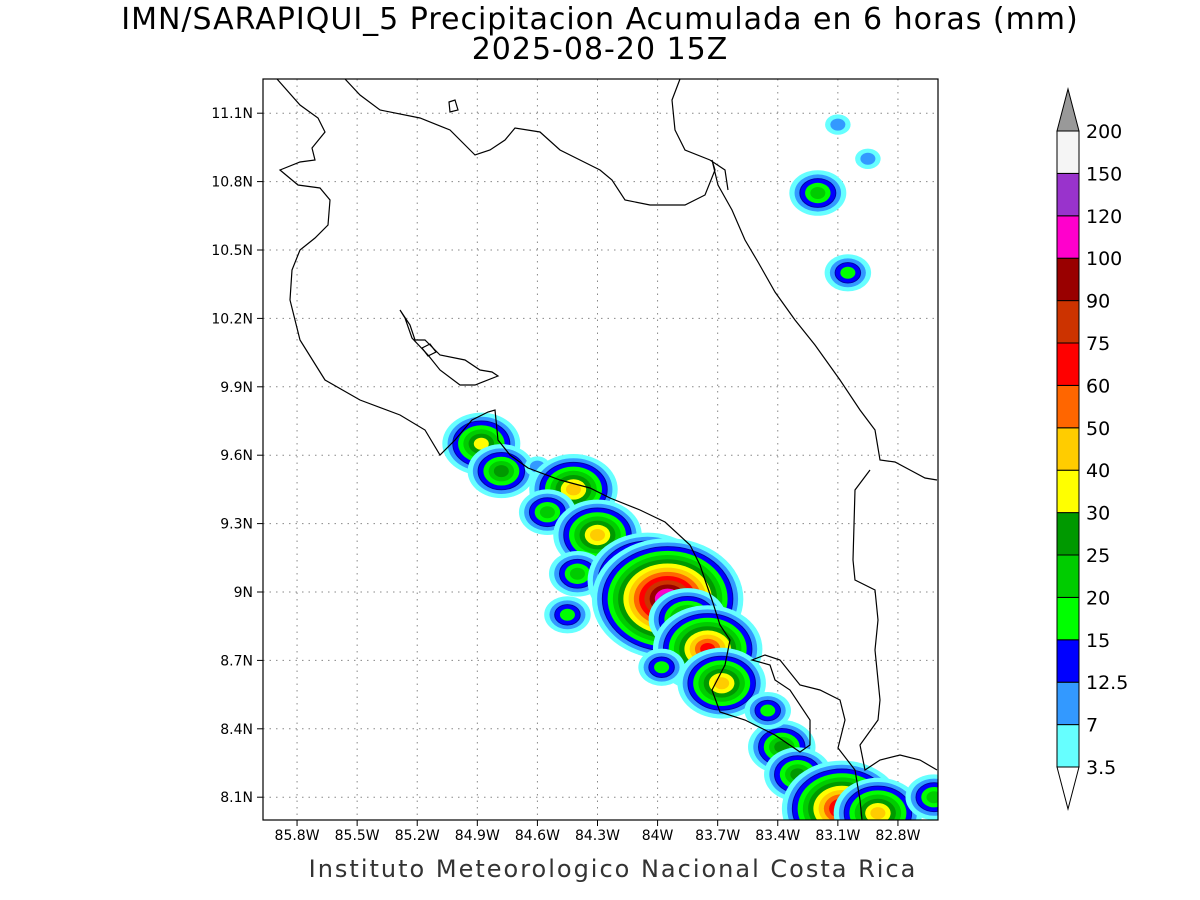 This screenshot has height=900, width=1200. I want to click on coastline-bocas, so click(700, 135).